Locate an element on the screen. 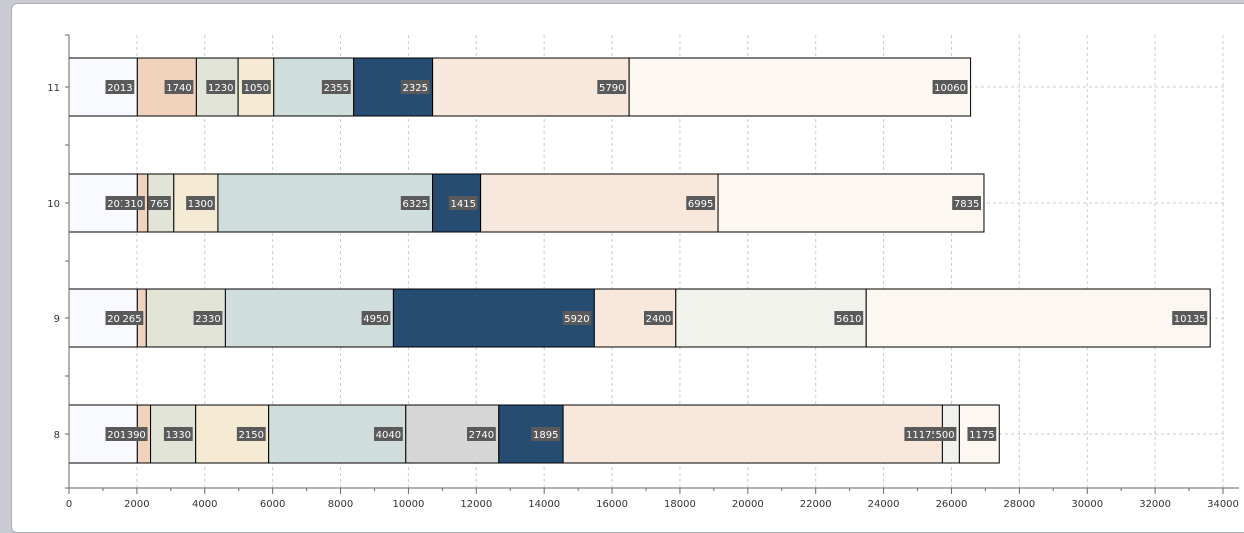 The height and width of the screenshot is (533, 1244). data-label: 4950 is located at coordinates (375, 319).